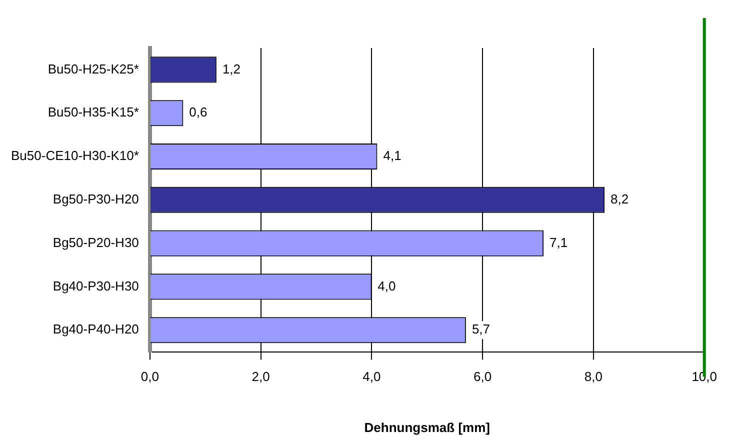 The image size is (735, 448). What do you see at coordinates (371, 376) in the screenshot?
I see `x-tick-label: 4,0` at bounding box center [371, 376].